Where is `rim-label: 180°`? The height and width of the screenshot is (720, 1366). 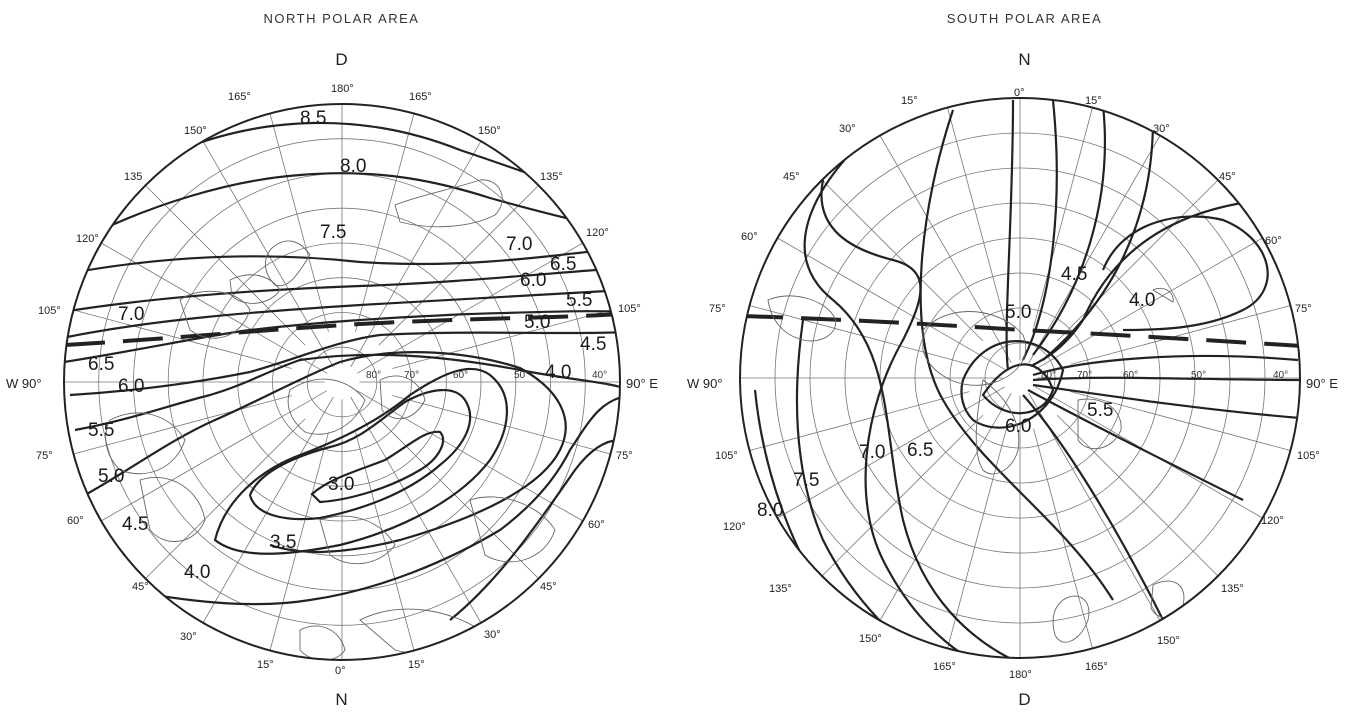
rim-label: 180° is located at coordinates (342, 89).